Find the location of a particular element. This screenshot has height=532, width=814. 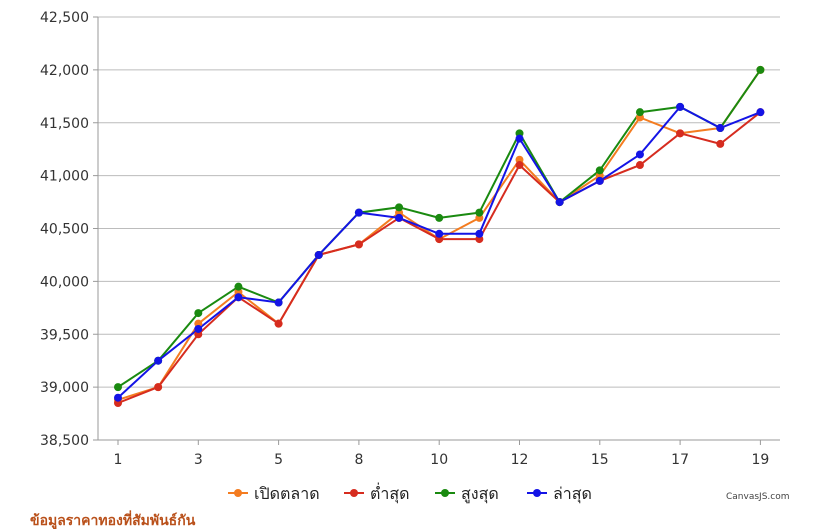

legend-item: ต่ำสุด is located at coordinates (377, 493).